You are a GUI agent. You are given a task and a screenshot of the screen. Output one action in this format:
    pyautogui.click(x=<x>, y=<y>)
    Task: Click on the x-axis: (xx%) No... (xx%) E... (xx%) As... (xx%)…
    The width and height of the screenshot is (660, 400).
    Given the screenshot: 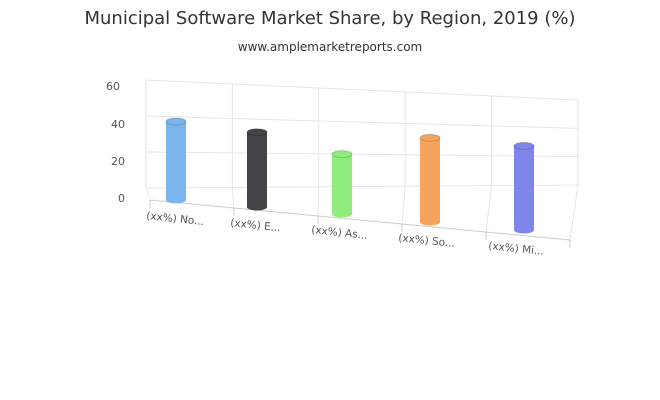 What is the action you would take?
    pyautogui.click(x=345, y=234)
    